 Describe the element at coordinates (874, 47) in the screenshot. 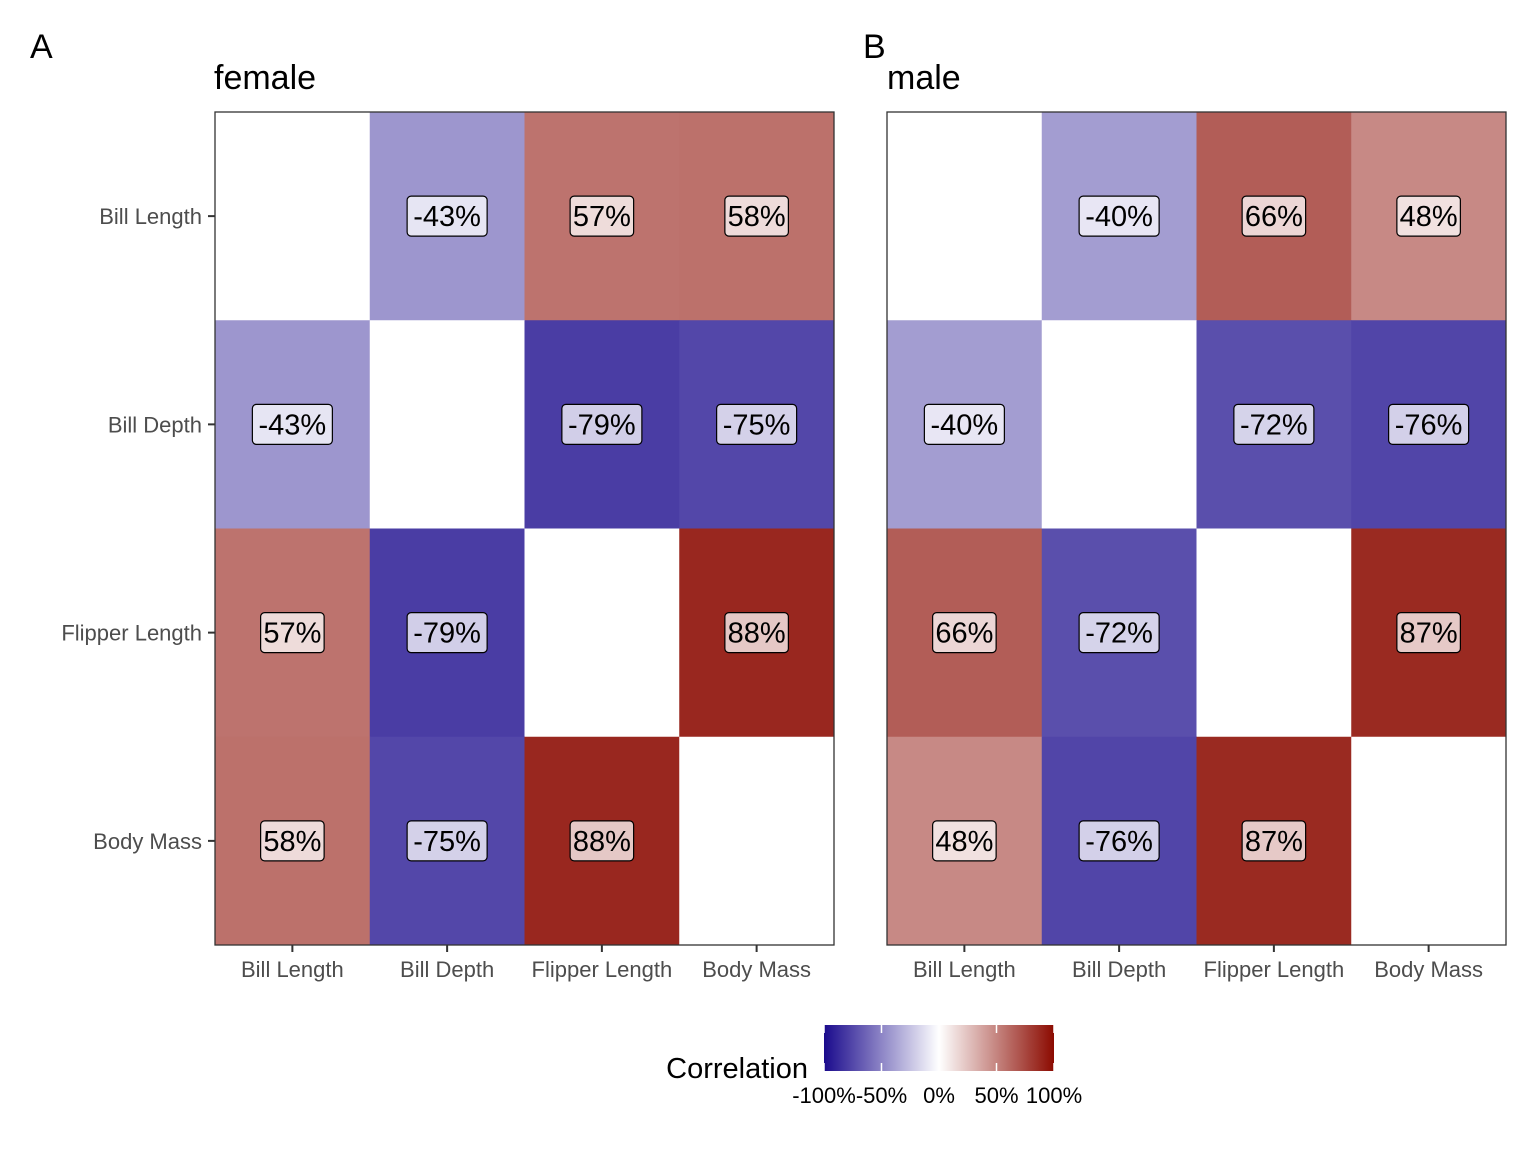

I see `panel-tag-B: B` at that location.